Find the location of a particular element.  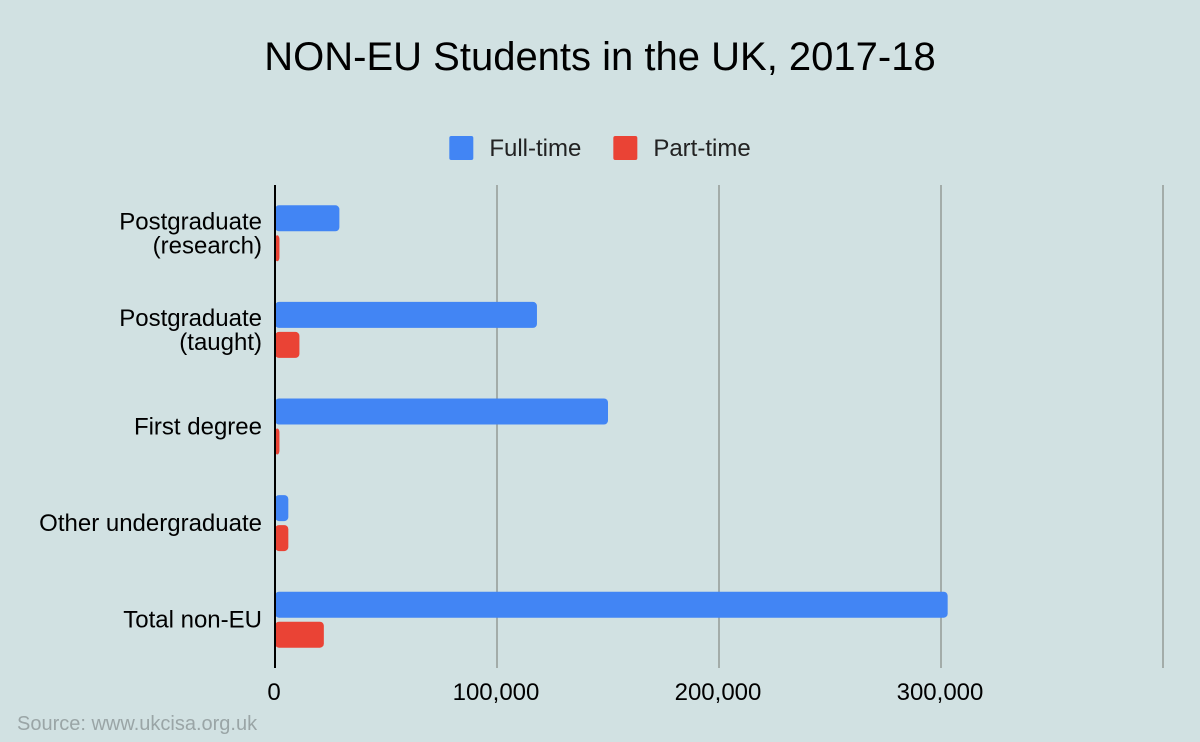

category-label: Postgraduate (taught) is located at coordinates (190, 330).